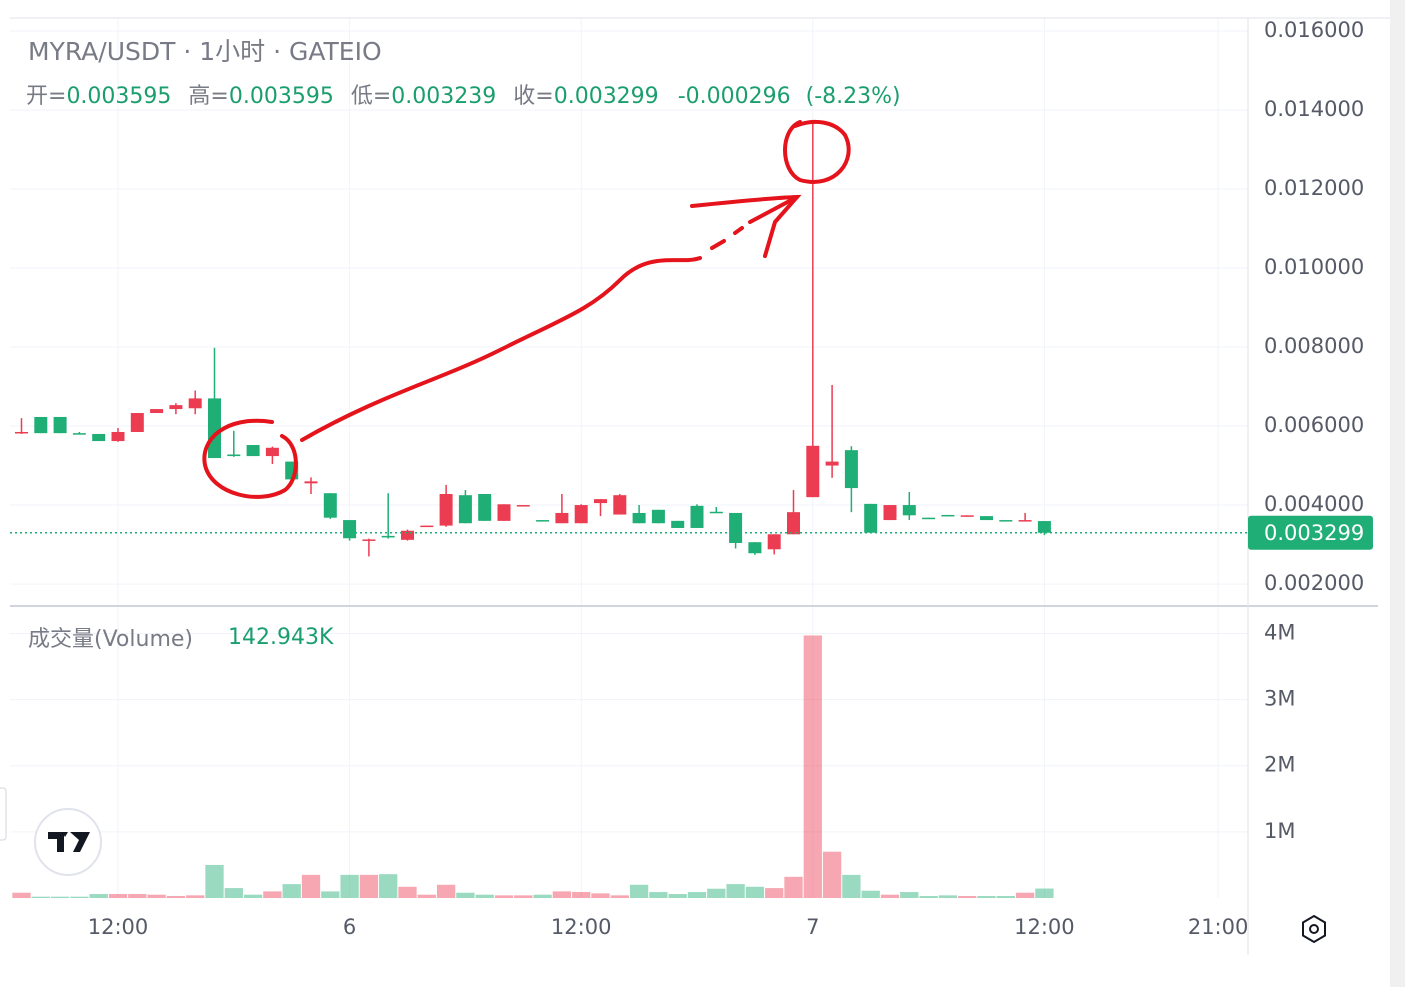 This screenshot has width=1405, height=987. I want to click on open-label: 开=, so click(46, 96).